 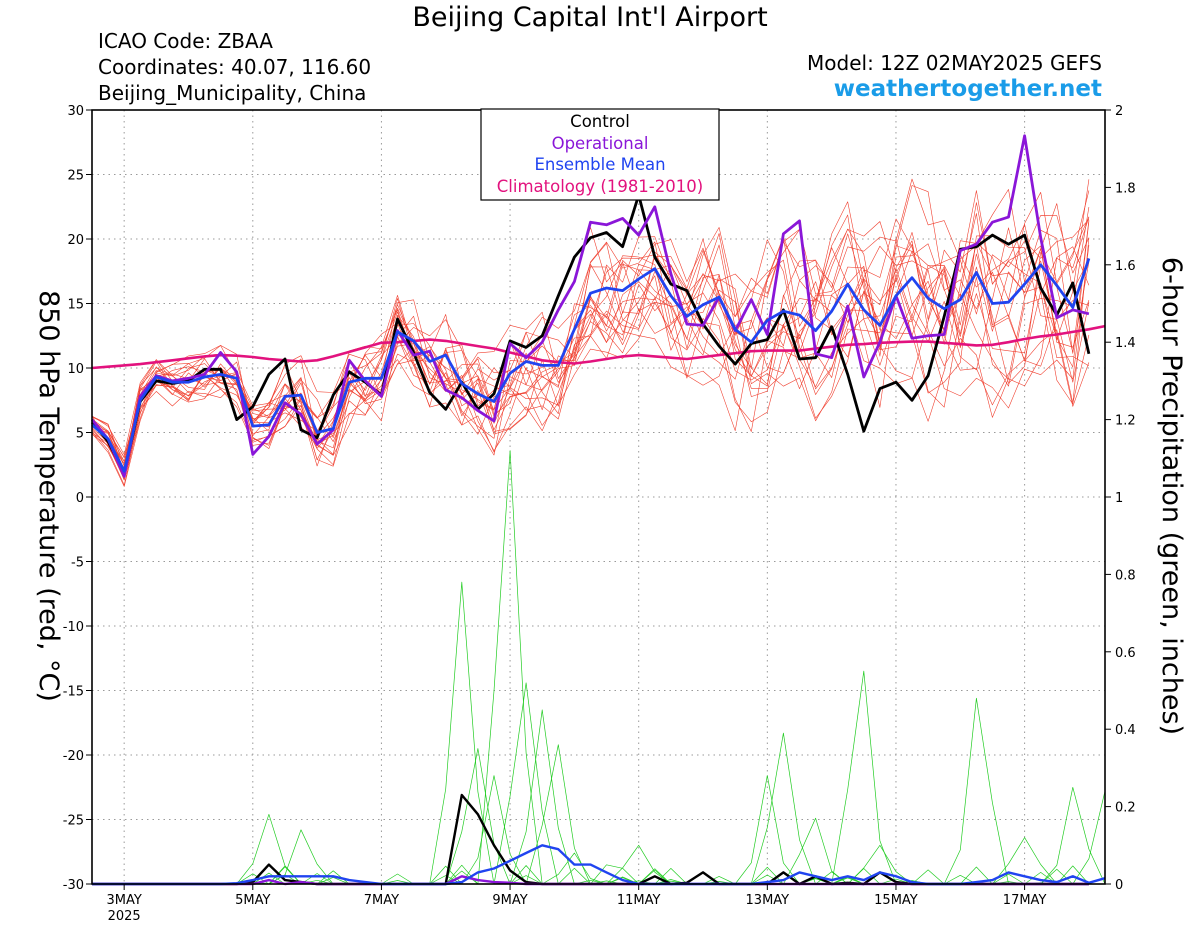 What do you see at coordinates (381, 900) in the screenshot?
I see `x-tick-label: 7MAY` at bounding box center [381, 900].